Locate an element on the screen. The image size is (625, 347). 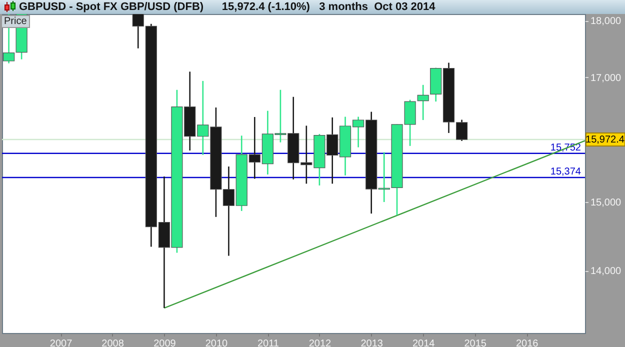
candlestick is located at coordinates (423, 102).